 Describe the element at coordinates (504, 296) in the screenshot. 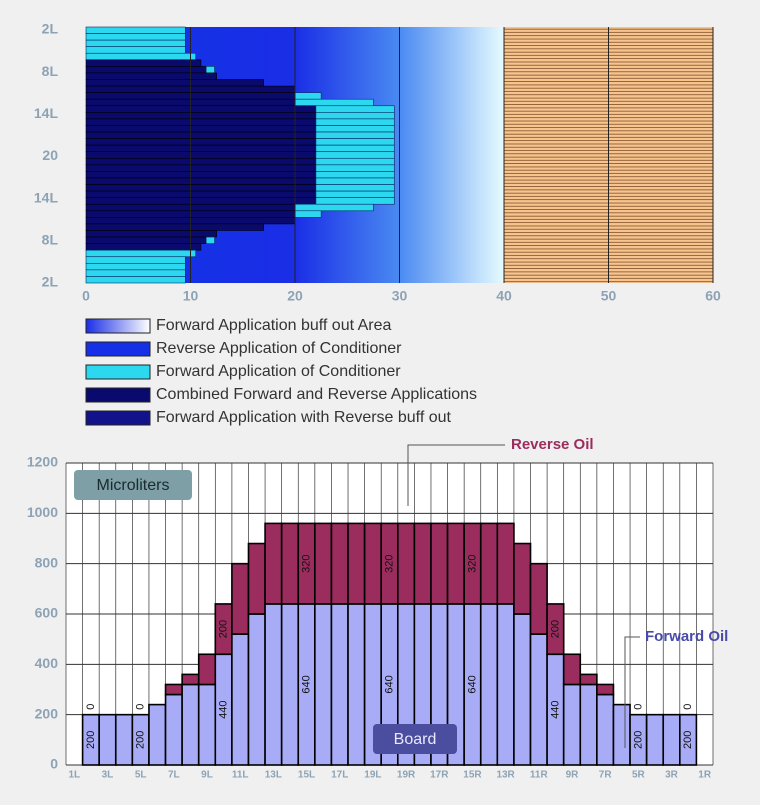

I see `x-tick-label: 40` at that location.